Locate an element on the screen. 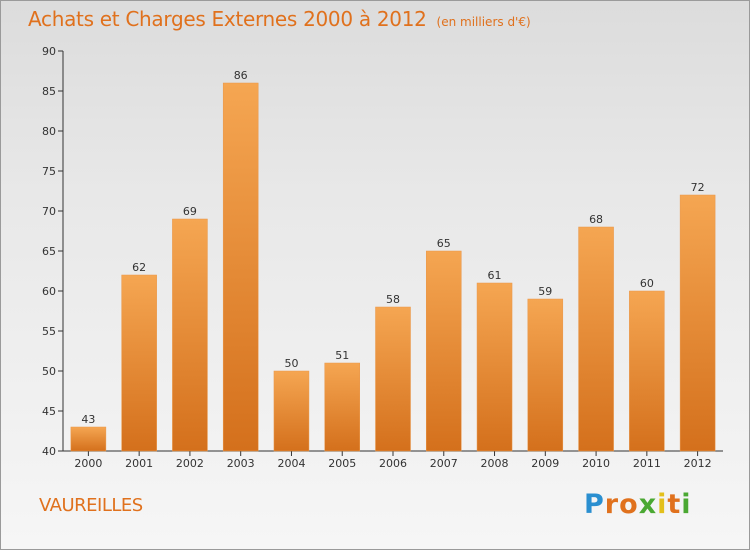 The width and height of the screenshot is (750, 550). bar-2007 is located at coordinates (444, 351).